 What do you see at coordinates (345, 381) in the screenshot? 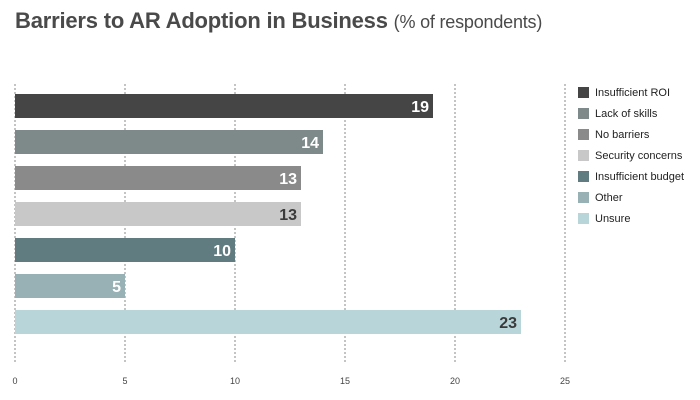
I see `x-tick-label: 15` at bounding box center [345, 381].